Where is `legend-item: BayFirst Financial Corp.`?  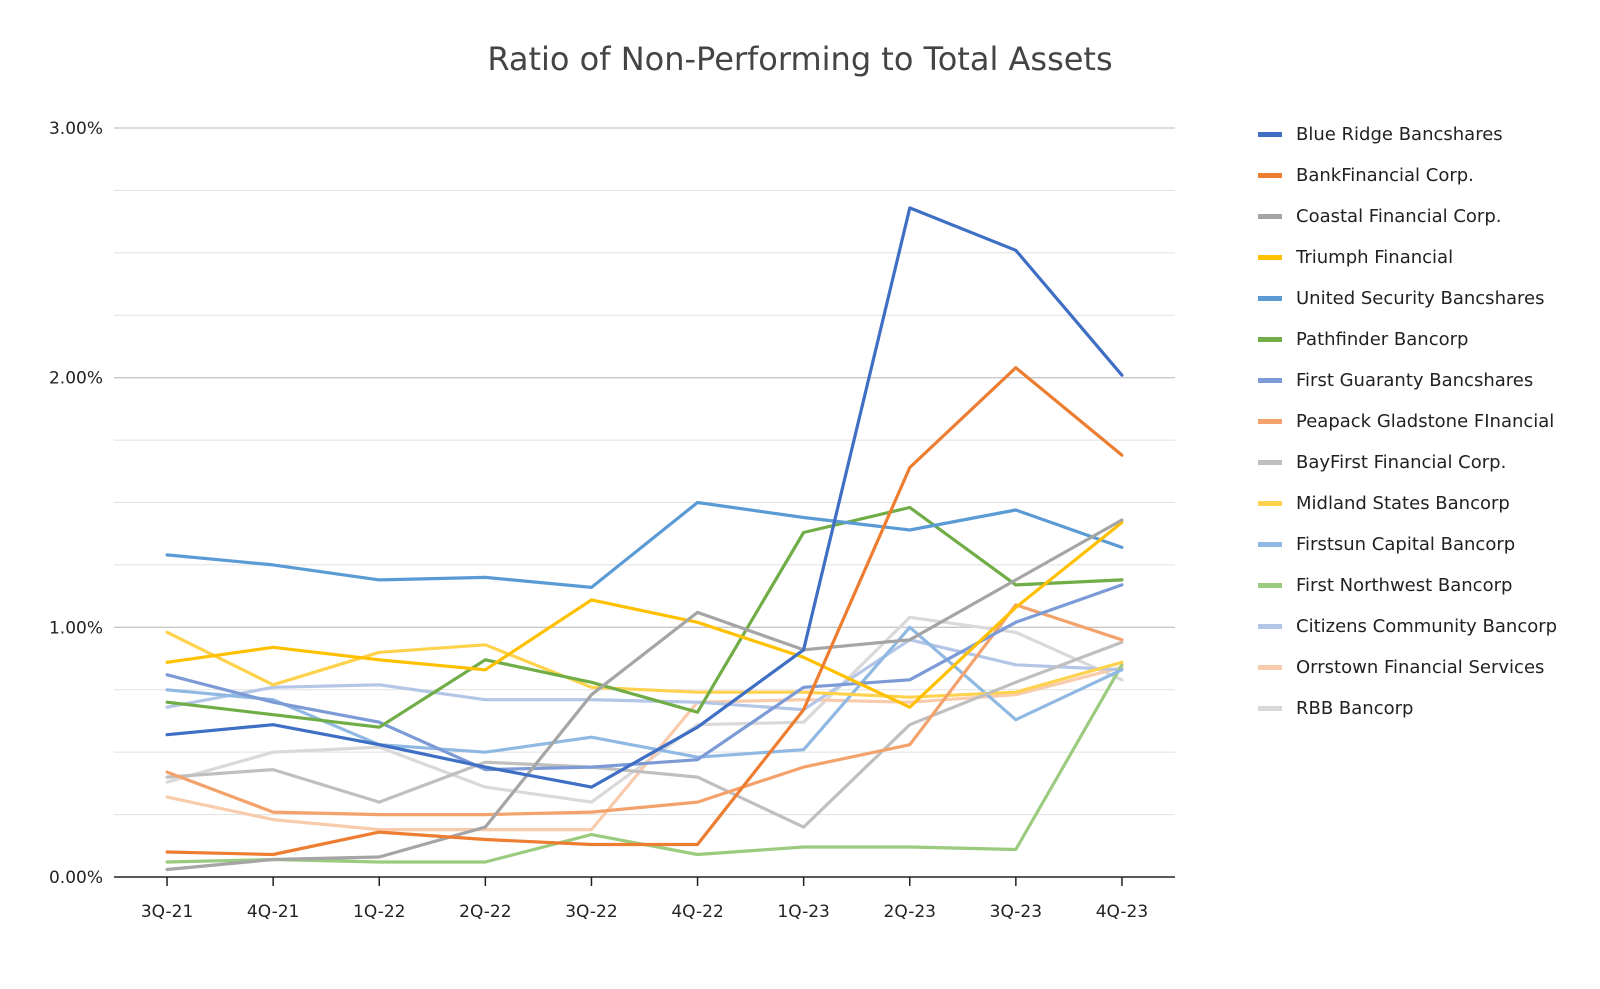 legend-item: BayFirst Financial Corp. is located at coordinates (1428, 462).